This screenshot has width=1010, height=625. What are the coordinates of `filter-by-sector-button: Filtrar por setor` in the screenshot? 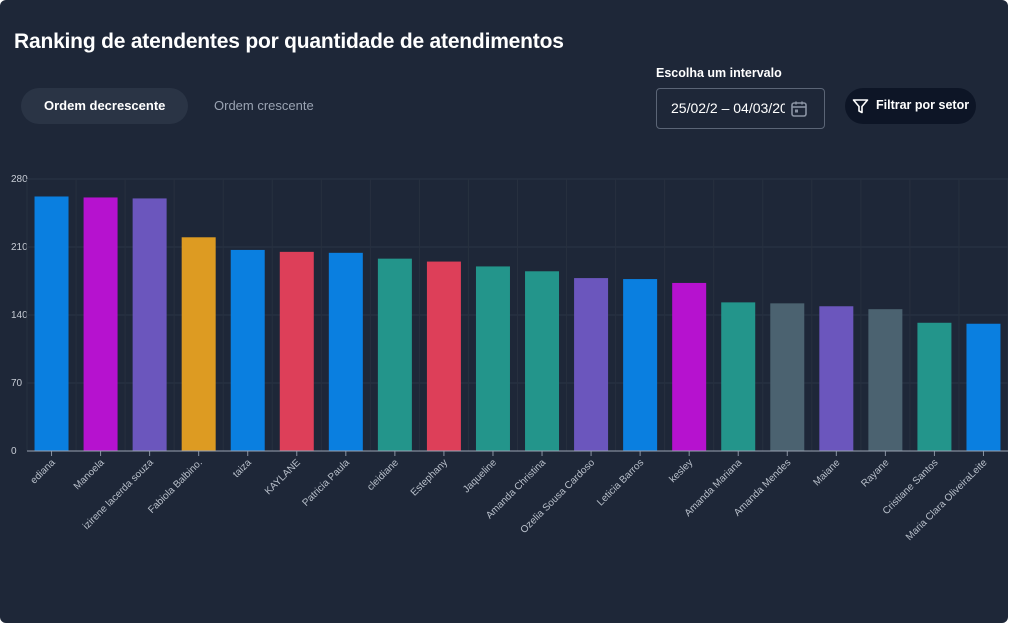 It's located at (910, 106).